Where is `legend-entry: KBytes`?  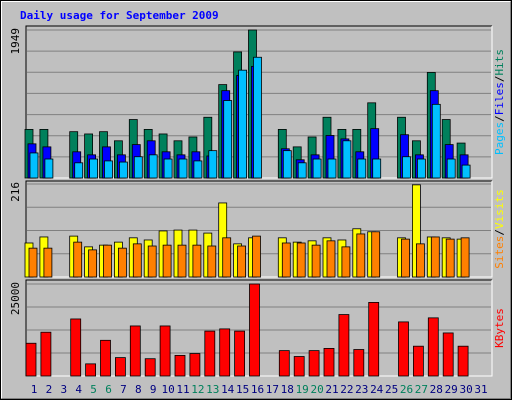 legend-entry: KBytes is located at coordinates (499, 328).